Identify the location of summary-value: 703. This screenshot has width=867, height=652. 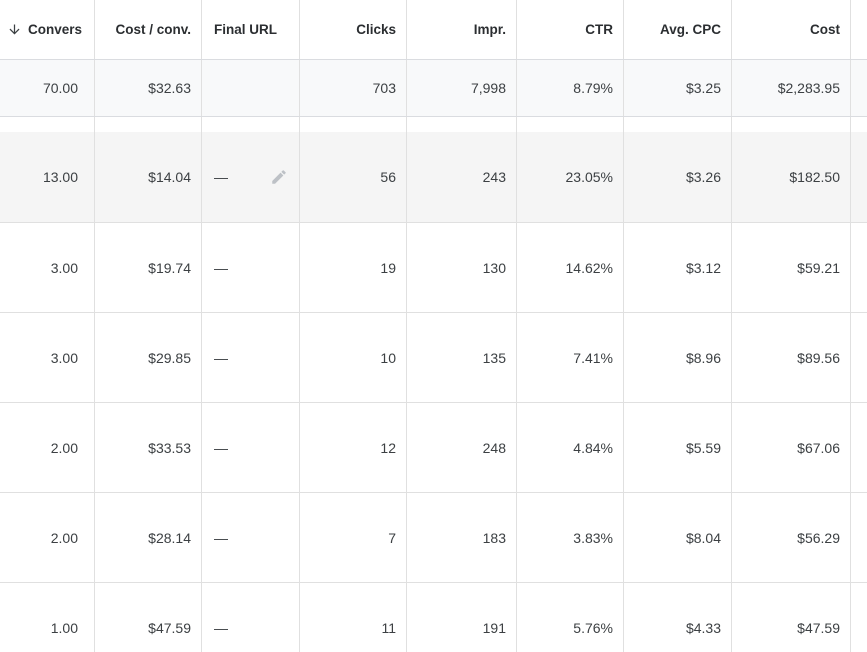
(384, 88).